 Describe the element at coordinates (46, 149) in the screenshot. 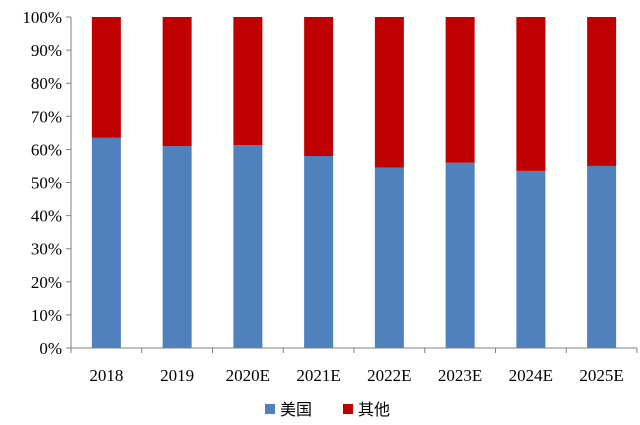

I see `y-tick-label: 60%` at that location.